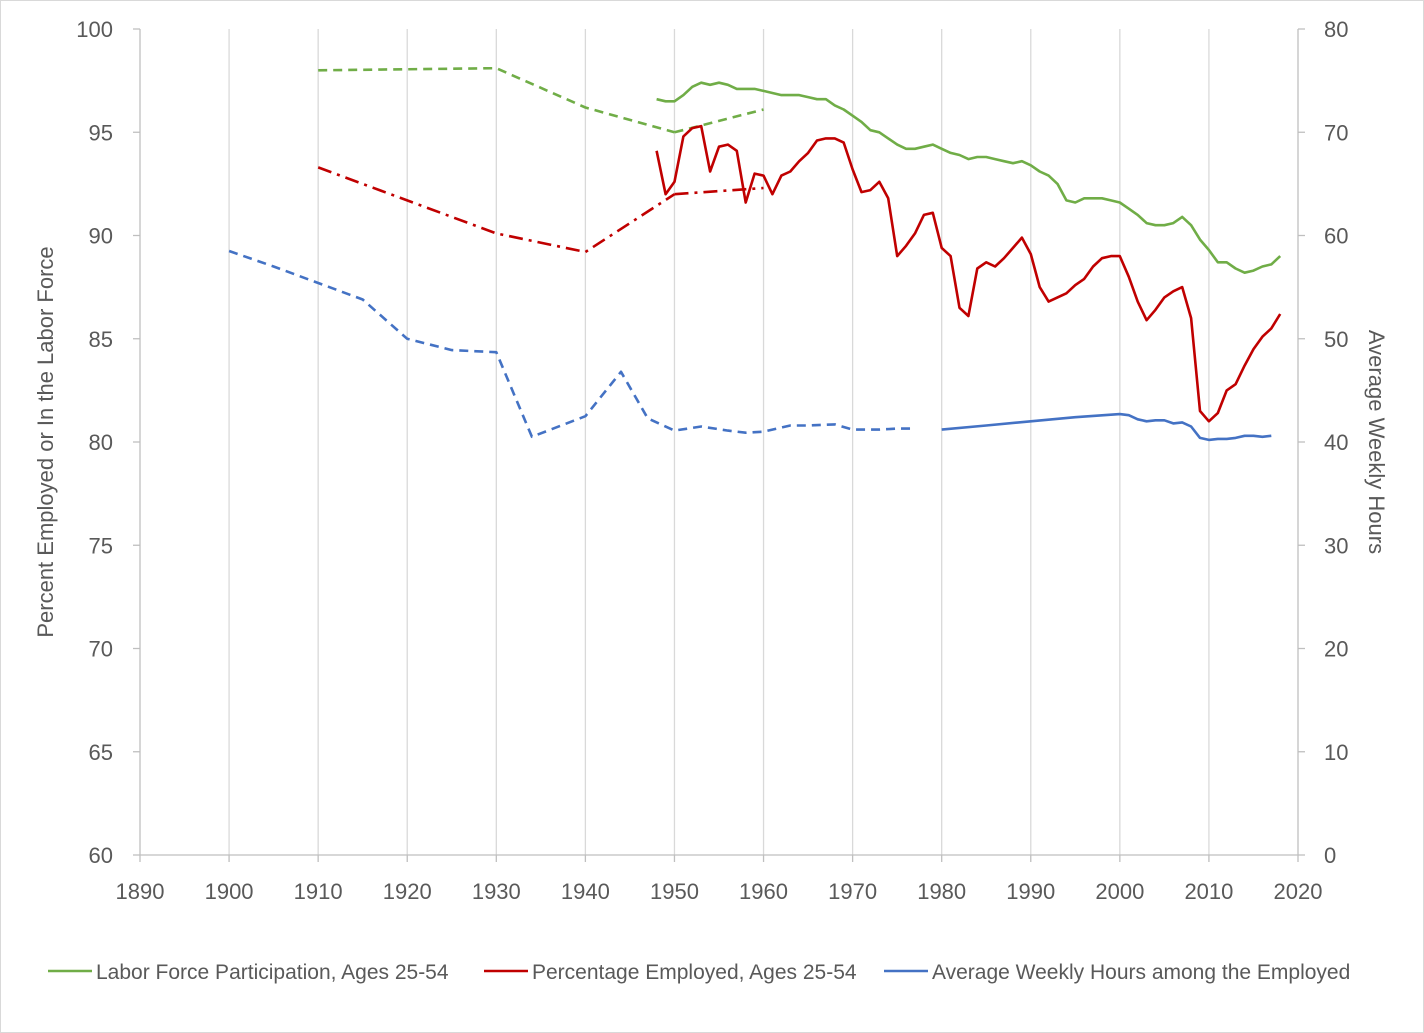 Image resolution: width=1424 pixels, height=1033 pixels. Describe the element at coordinates (1330, 855) in the screenshot. I see `y2-tick-label: 0` at that location.